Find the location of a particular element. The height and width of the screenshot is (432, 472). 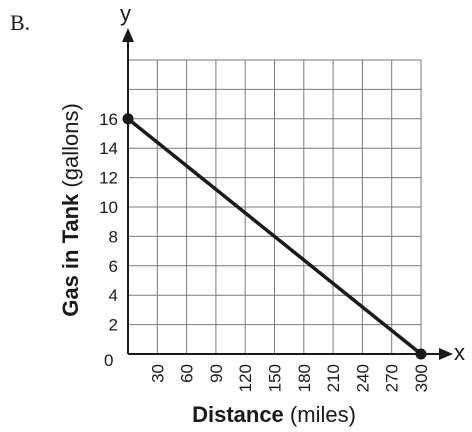

y-tick-label: 2 is located at coordinates (113, 325).